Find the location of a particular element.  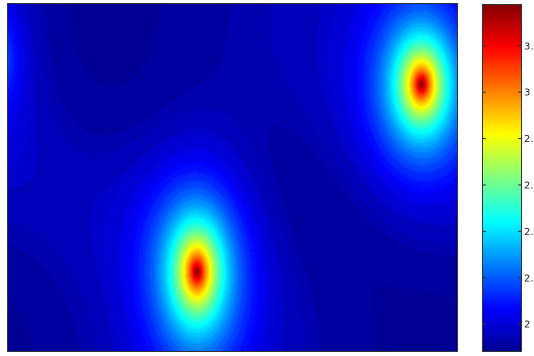

colorbar-tick-label: 2.2 is located at coordinates (529, 278).